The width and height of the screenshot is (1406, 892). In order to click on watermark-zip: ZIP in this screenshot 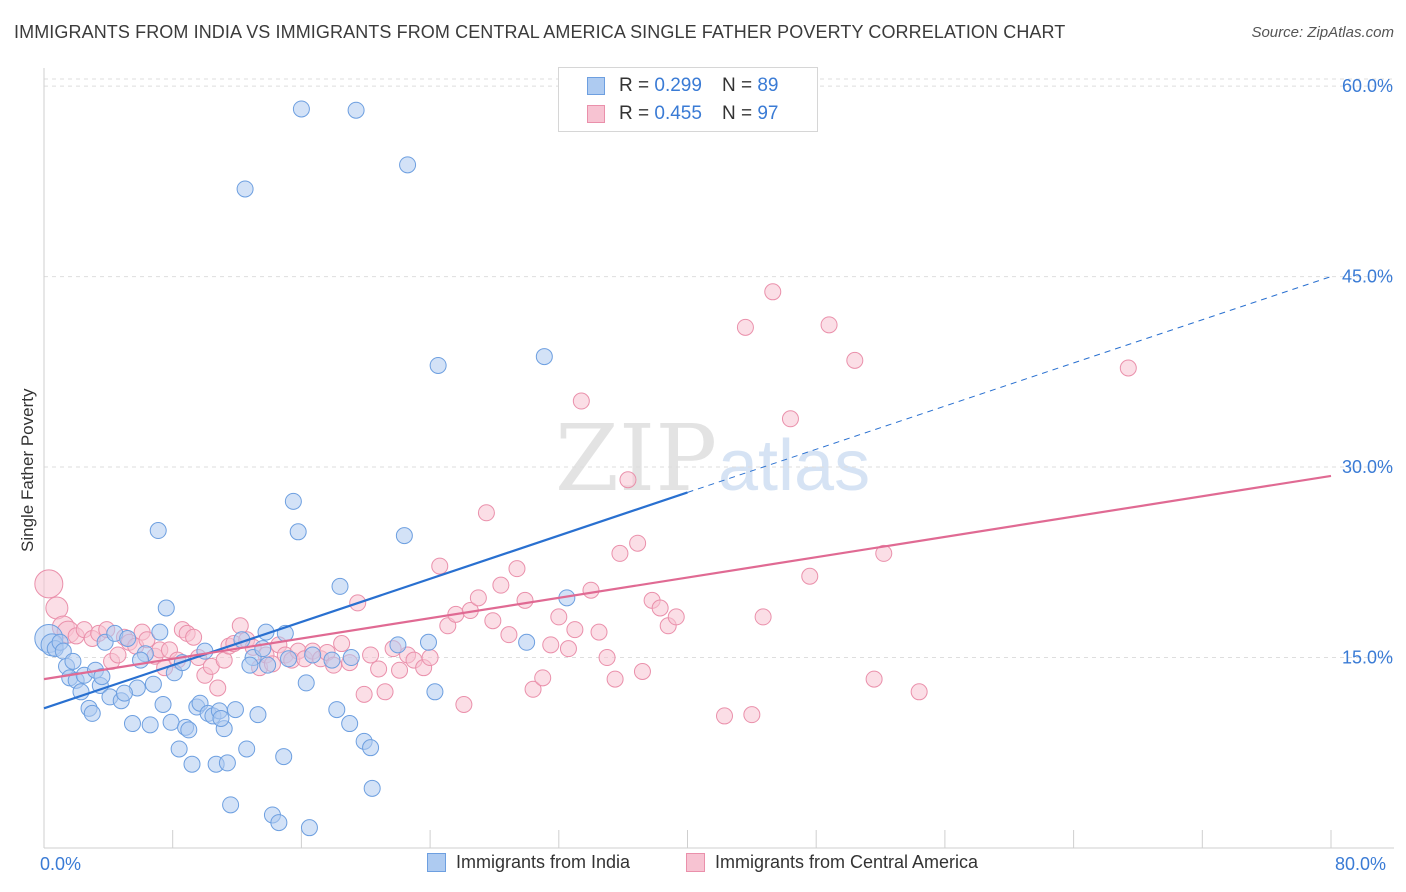, I will do `click(636, 458)`.